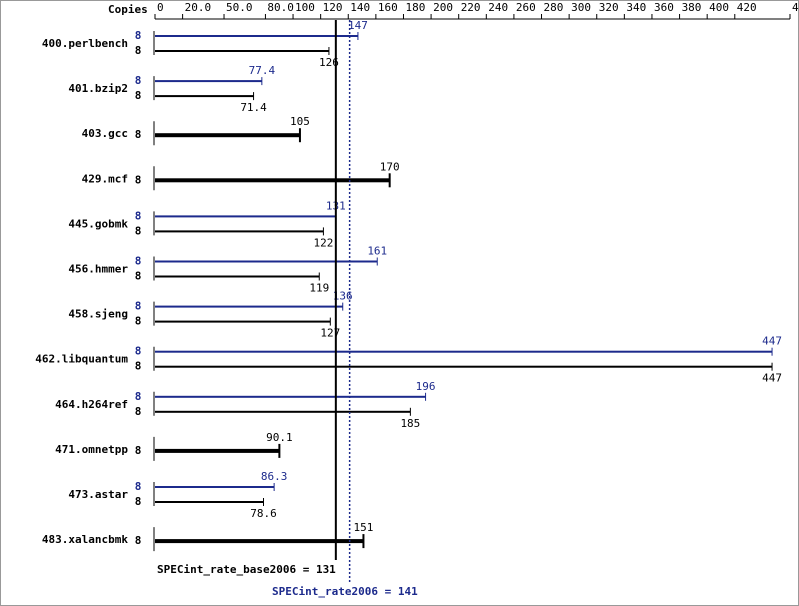  What do you see at coordinates (98, 314) in the screenshot?
I see `category-label: 458.sjeng` at bounding box center [98, 314].